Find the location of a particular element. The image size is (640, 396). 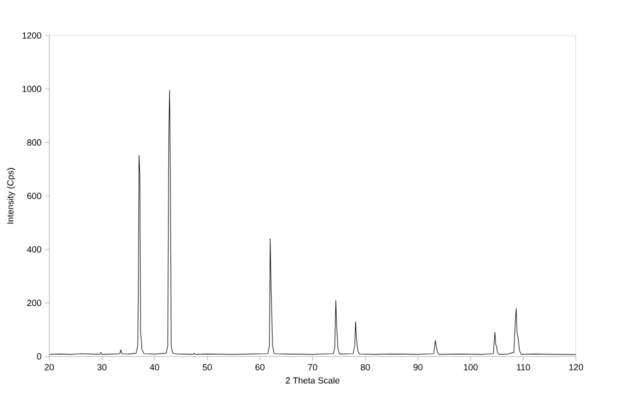

x-tick-label: 50 is located at coordinates (207, 367).